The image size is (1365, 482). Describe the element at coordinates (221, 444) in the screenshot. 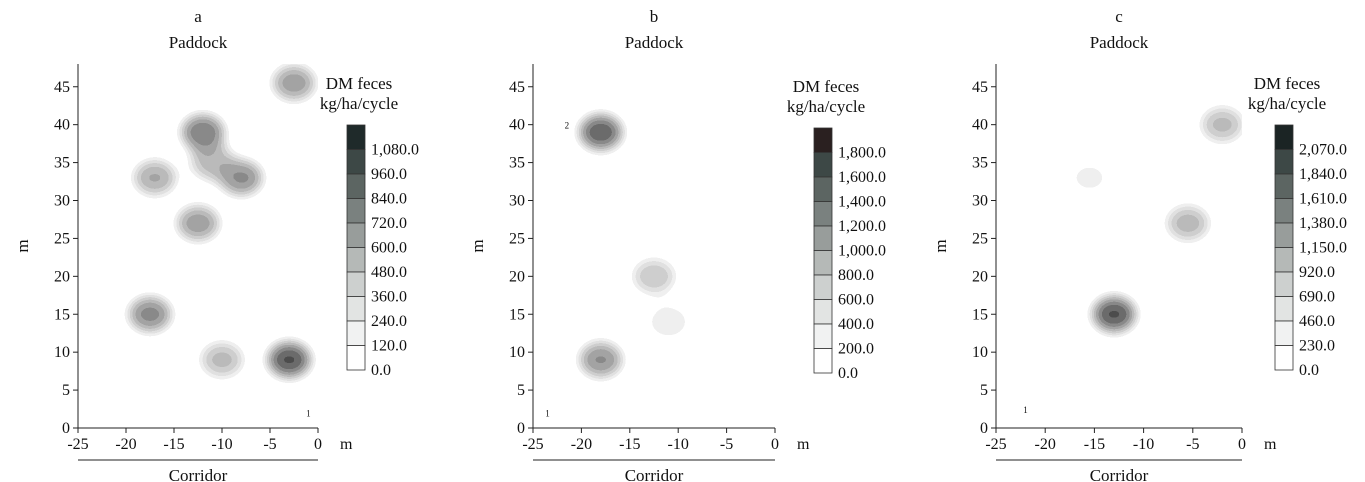

I see `x-tick-label: -10` at that location.